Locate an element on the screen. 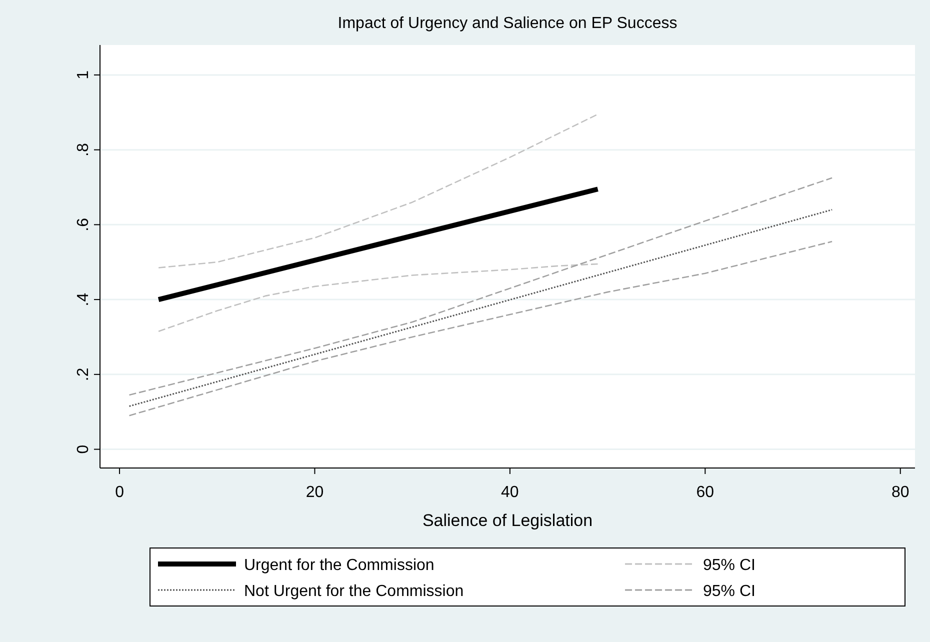  y-tick-label: .8 is located at coordinates (83, 149).